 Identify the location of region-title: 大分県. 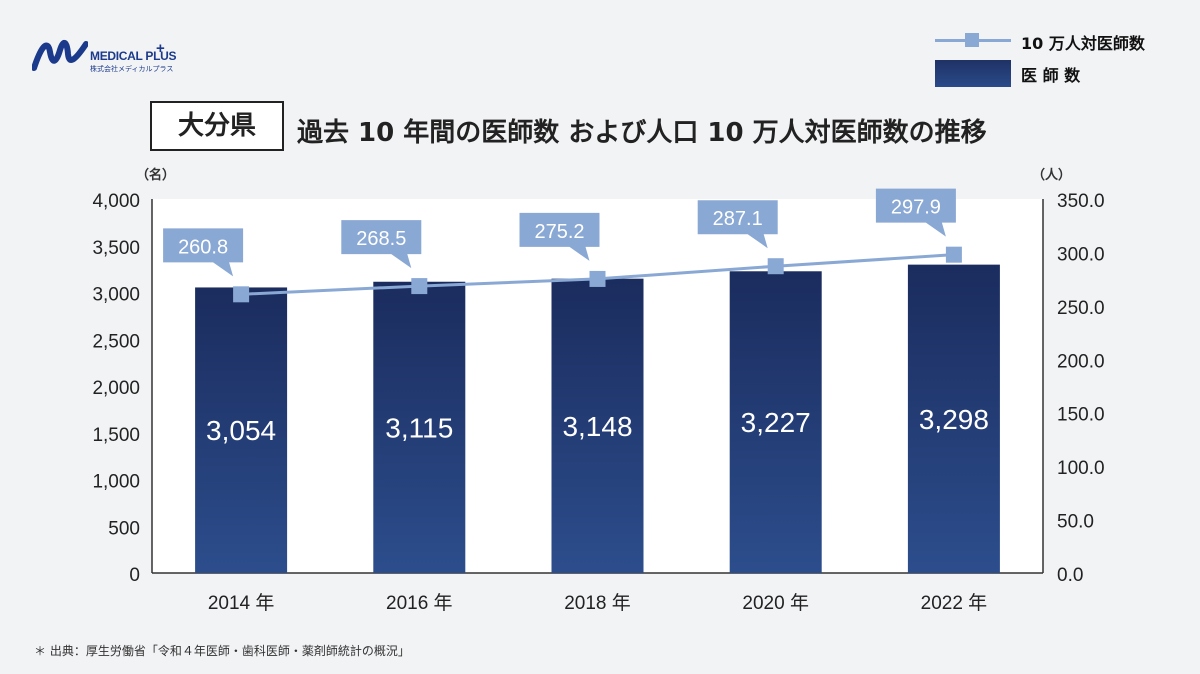
(217, 126).